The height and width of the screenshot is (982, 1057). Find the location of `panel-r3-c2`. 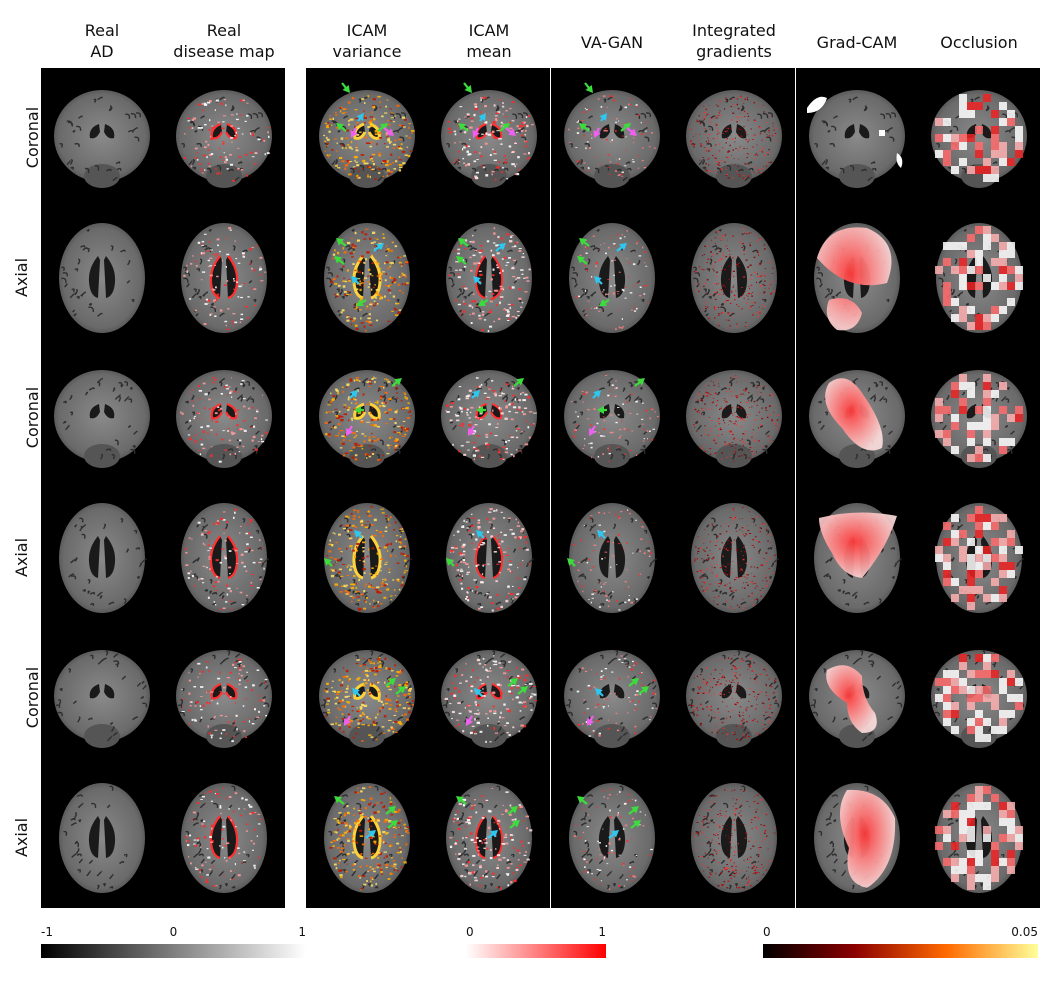

panel-r3-c2 is located at coordinates (224, 418).